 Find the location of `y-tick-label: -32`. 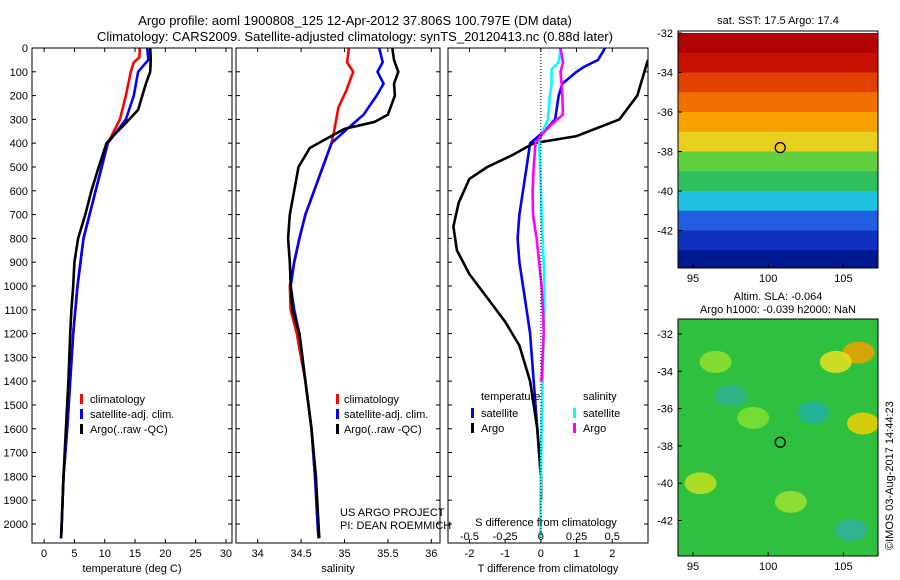

y-tick-label: -32 is located at coordinates (665, 335).